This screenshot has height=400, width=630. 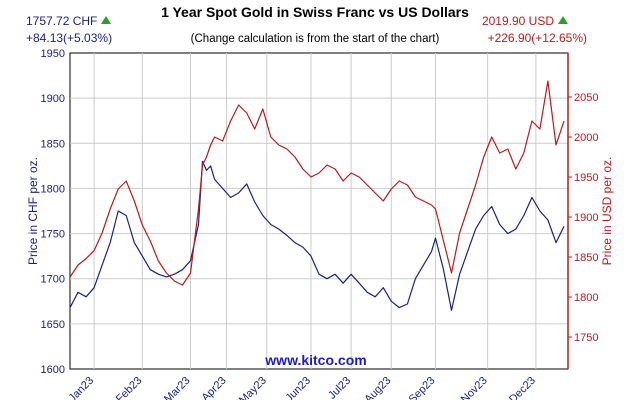 What do you see at coordinates (82, 387) in the screenshot?
I see `x-tick-label: Jan23` at bounding box center [82, 387].